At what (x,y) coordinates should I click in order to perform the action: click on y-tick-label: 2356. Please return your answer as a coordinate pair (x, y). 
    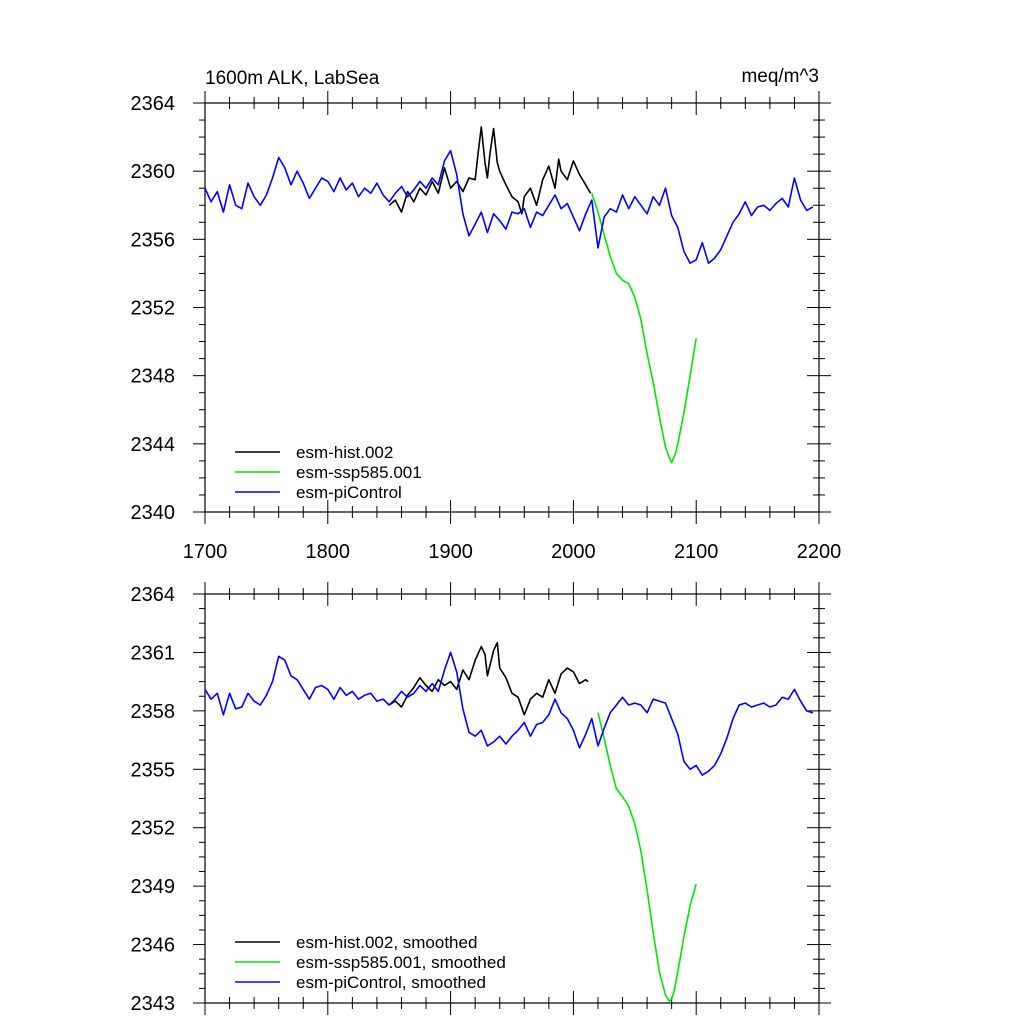
    Looking at the image, I should click on (153, 240).